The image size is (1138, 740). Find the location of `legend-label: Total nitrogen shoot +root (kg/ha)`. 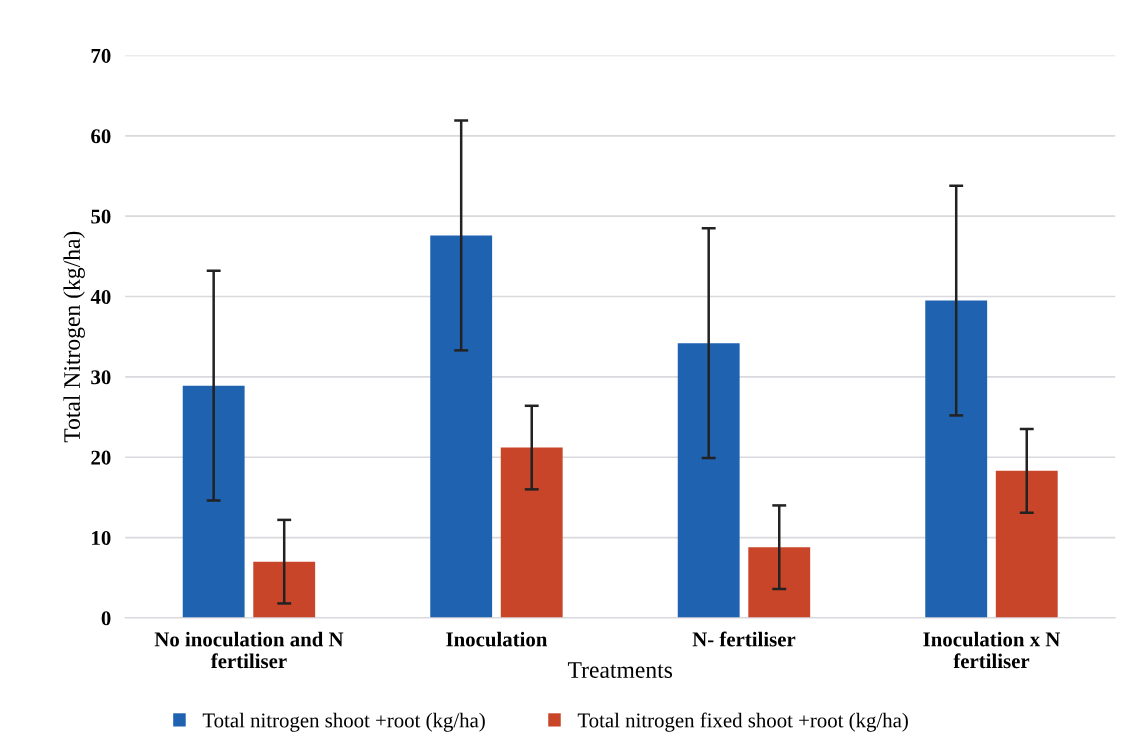

legend-label: Total nitrogen shoot +root (kg/ha) is located at coordinates (343, 722).